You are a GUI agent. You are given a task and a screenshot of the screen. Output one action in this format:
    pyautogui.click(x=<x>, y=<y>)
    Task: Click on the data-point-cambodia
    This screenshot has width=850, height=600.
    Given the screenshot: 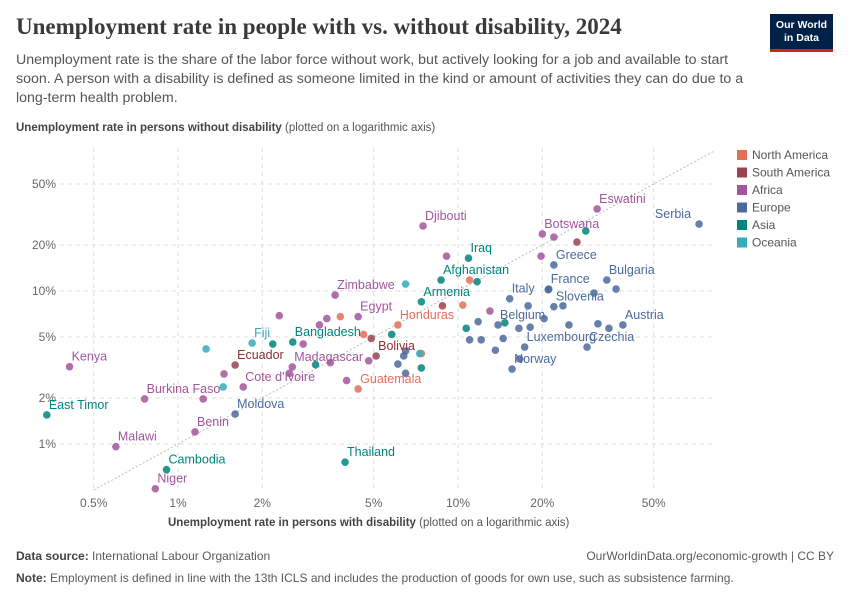 What is the action you would take?
    pyautogui.click(x=166, y=469)
    